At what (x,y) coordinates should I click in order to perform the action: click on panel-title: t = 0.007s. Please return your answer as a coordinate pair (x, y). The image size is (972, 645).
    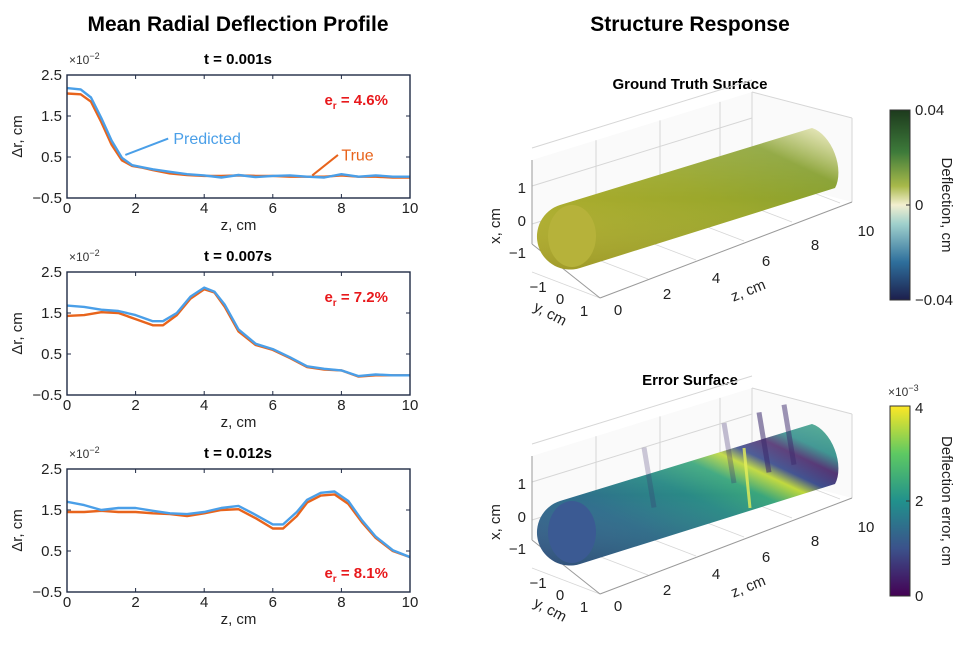
    Looking at the image, I should click on (238, 256).